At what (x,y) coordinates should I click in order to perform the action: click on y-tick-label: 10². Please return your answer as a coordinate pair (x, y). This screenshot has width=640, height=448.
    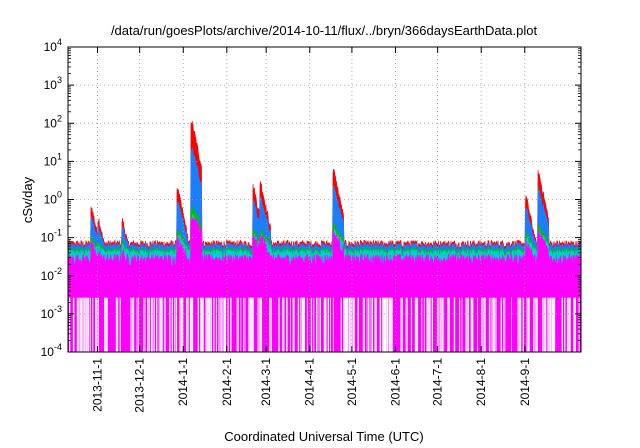
    Looking at the image, I should click on (53, 121).